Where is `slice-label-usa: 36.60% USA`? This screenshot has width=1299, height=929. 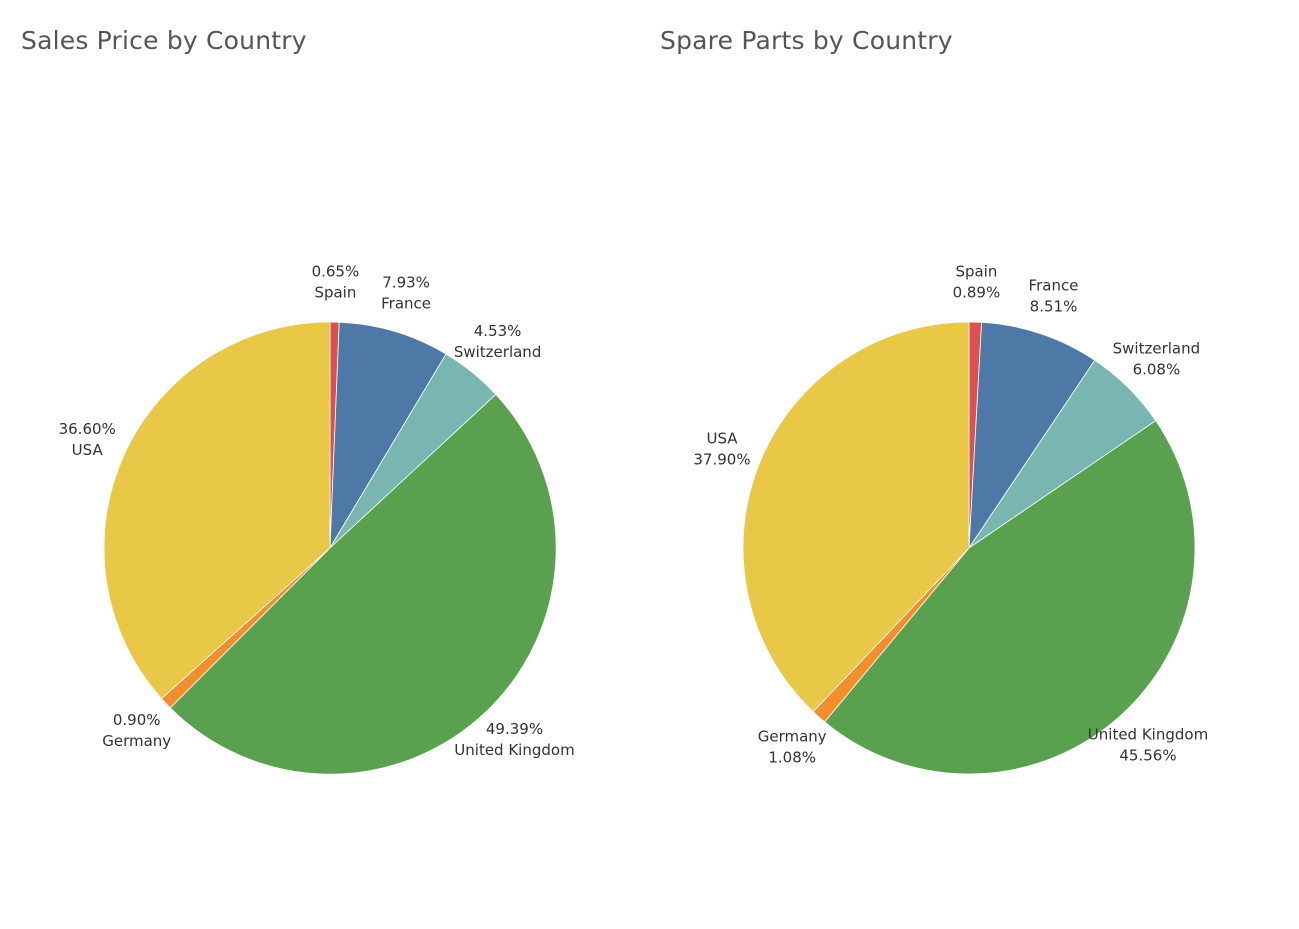
slice-label-usa: 36.60% USA is located at coordinates (87, 439).